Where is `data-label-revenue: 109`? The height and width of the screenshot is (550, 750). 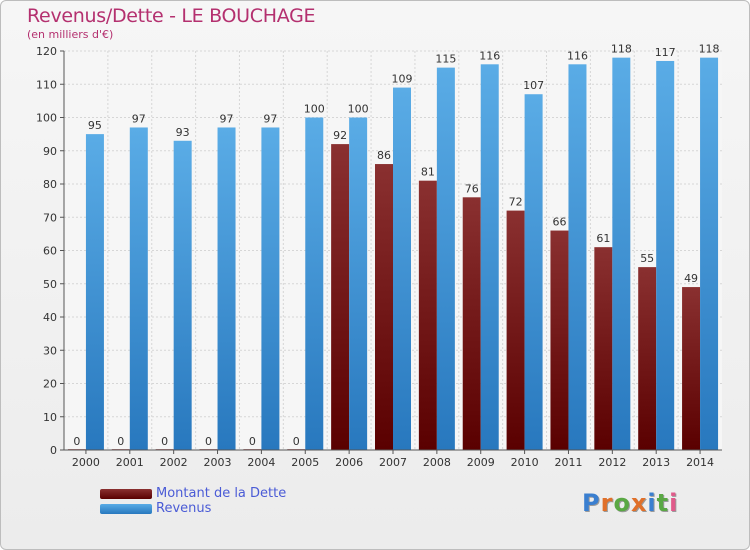 data-label-revenue: 109 is located at coordinates (402, 79).